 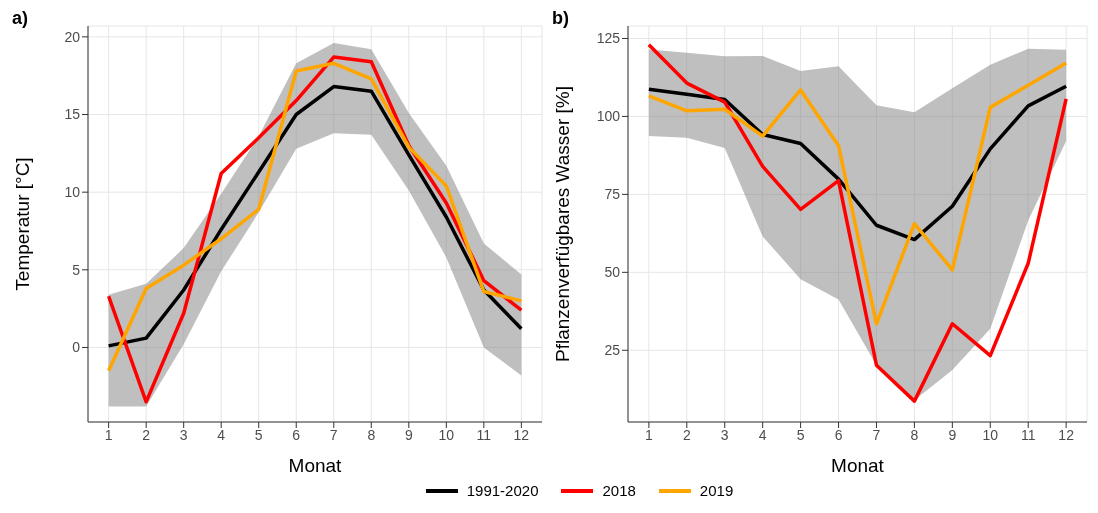 I want to click on y-tick-label: 75, so click(x=612, y=194).